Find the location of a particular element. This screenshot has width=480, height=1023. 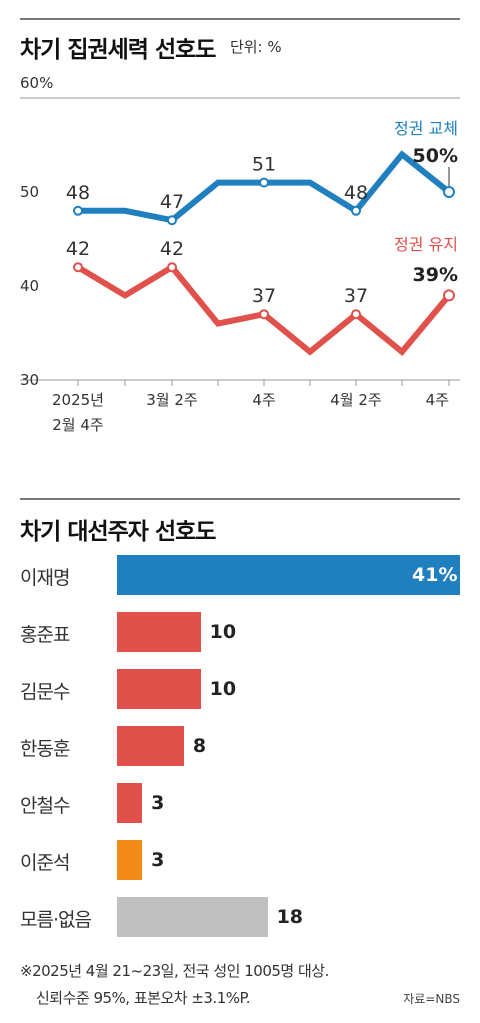

bar-category-label: 이준석 is located at coordinates (45, 863).